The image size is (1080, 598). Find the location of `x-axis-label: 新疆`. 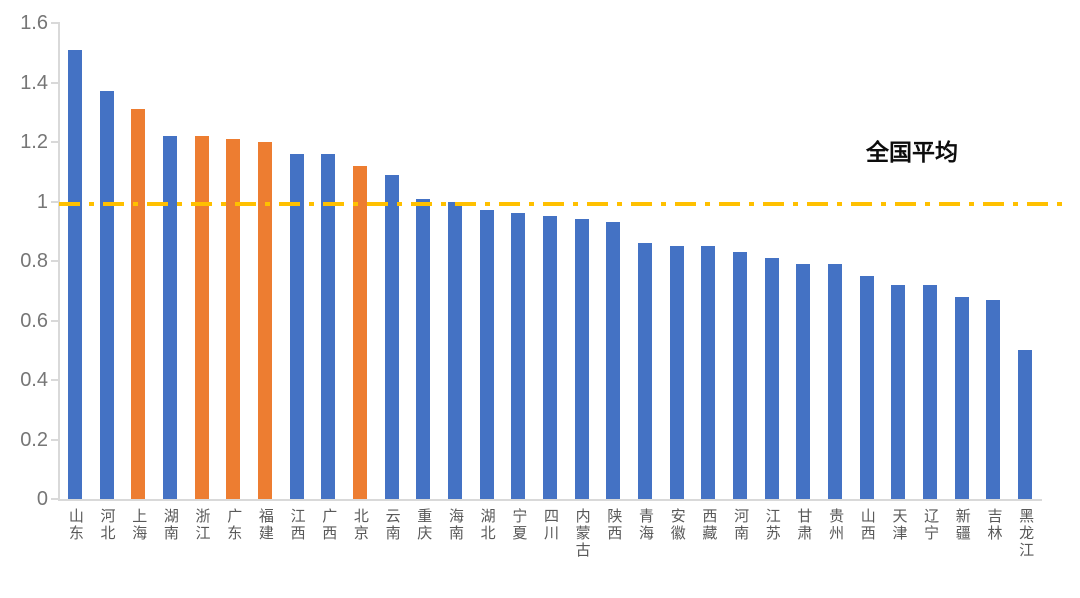

x-axis-label: 新疆 is located at coordinates (962, 525).